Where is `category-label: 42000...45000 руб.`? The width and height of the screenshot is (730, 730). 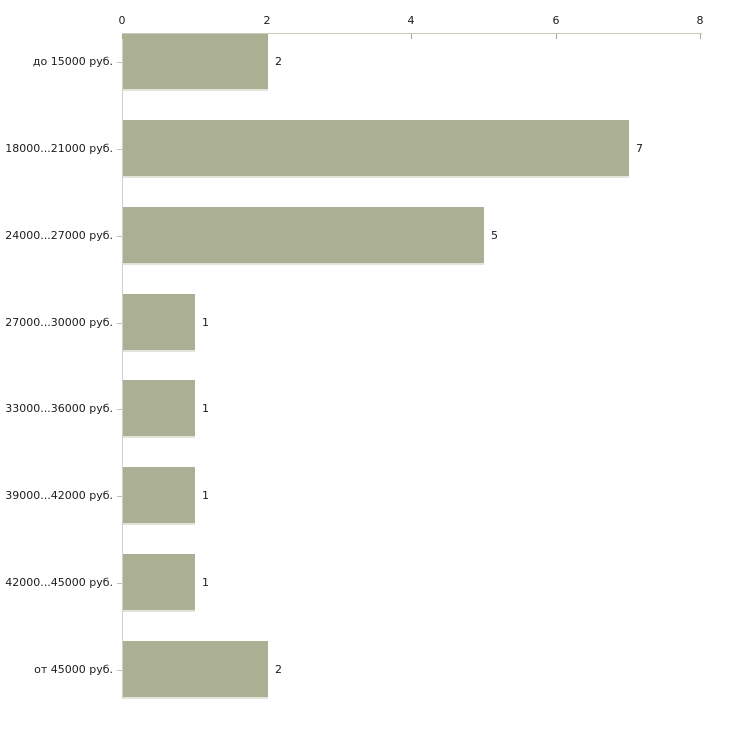 category-label: 42000...45000 руб. is located at coordinates (59, 582).